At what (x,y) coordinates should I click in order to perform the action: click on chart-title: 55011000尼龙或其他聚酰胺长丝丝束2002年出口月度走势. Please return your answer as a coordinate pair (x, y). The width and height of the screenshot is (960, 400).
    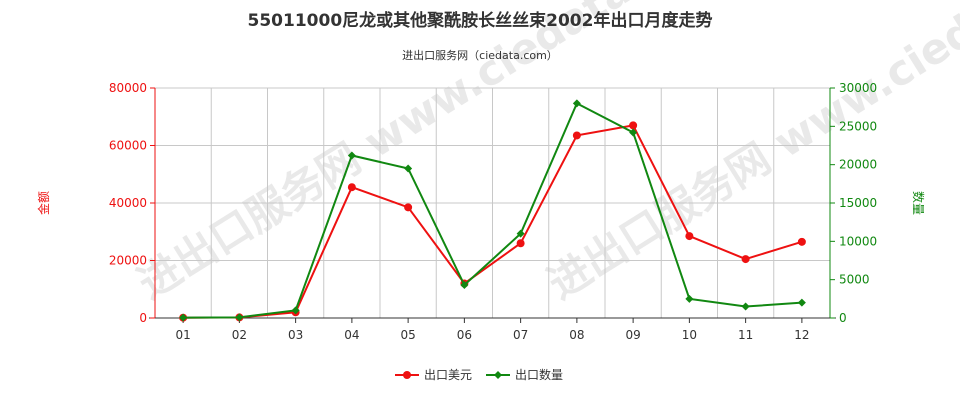
    Looking at the image, I should click on (480, 20).